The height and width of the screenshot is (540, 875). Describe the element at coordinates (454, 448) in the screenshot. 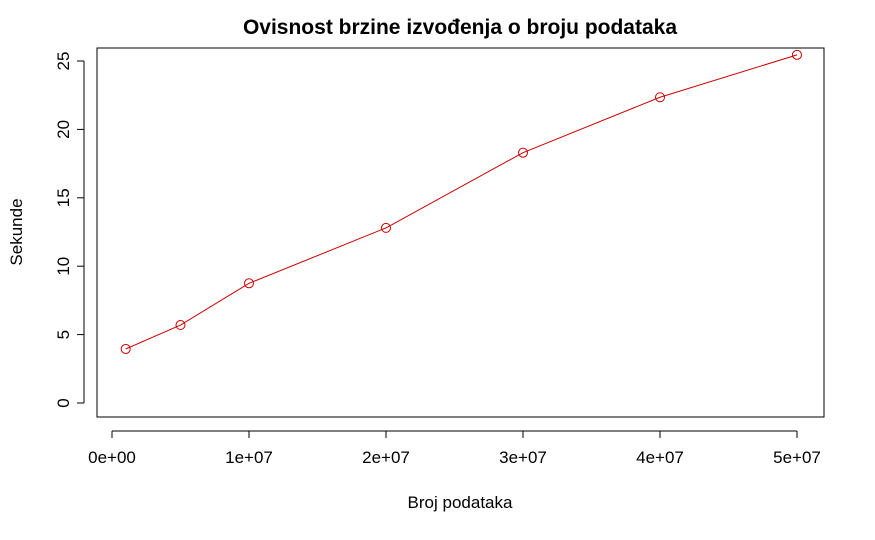

I see `x-axis: 0e+00 1e+07 2e+07 3e+07 4e+07 5e+07` at that location.